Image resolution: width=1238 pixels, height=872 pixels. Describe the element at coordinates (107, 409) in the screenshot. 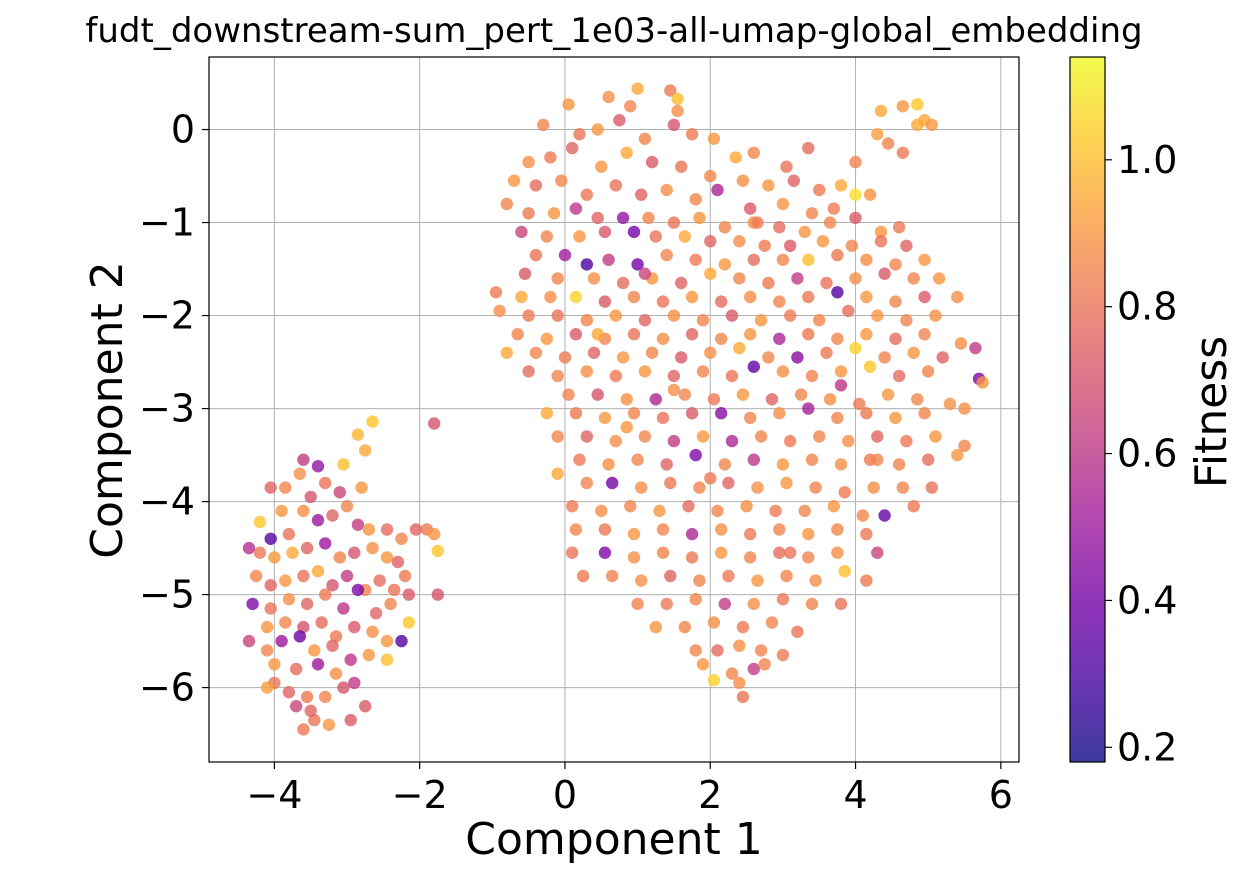

I see `y-axis-label: Component 2` at that location.